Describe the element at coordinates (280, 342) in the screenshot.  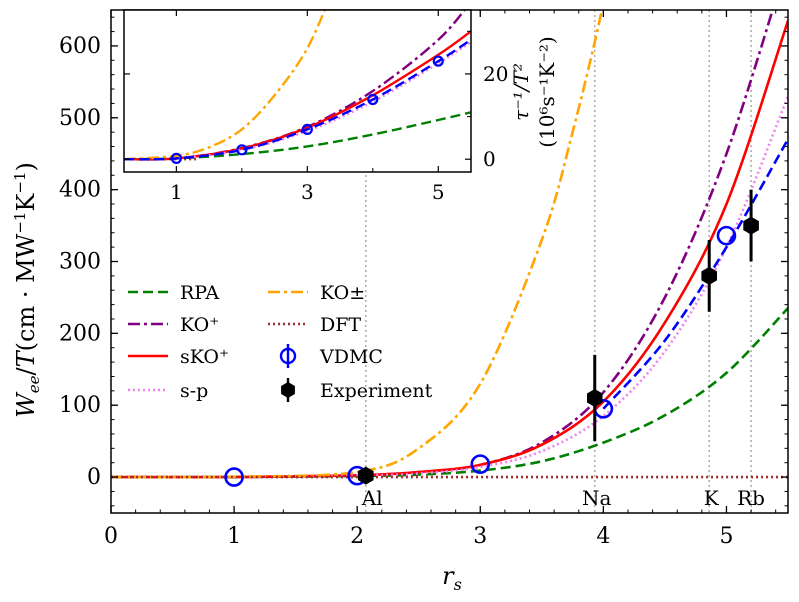
I see `legend: RPA KO± KO⁺ DFT sKO⁺ VDMC s-p Experiment` at that location.